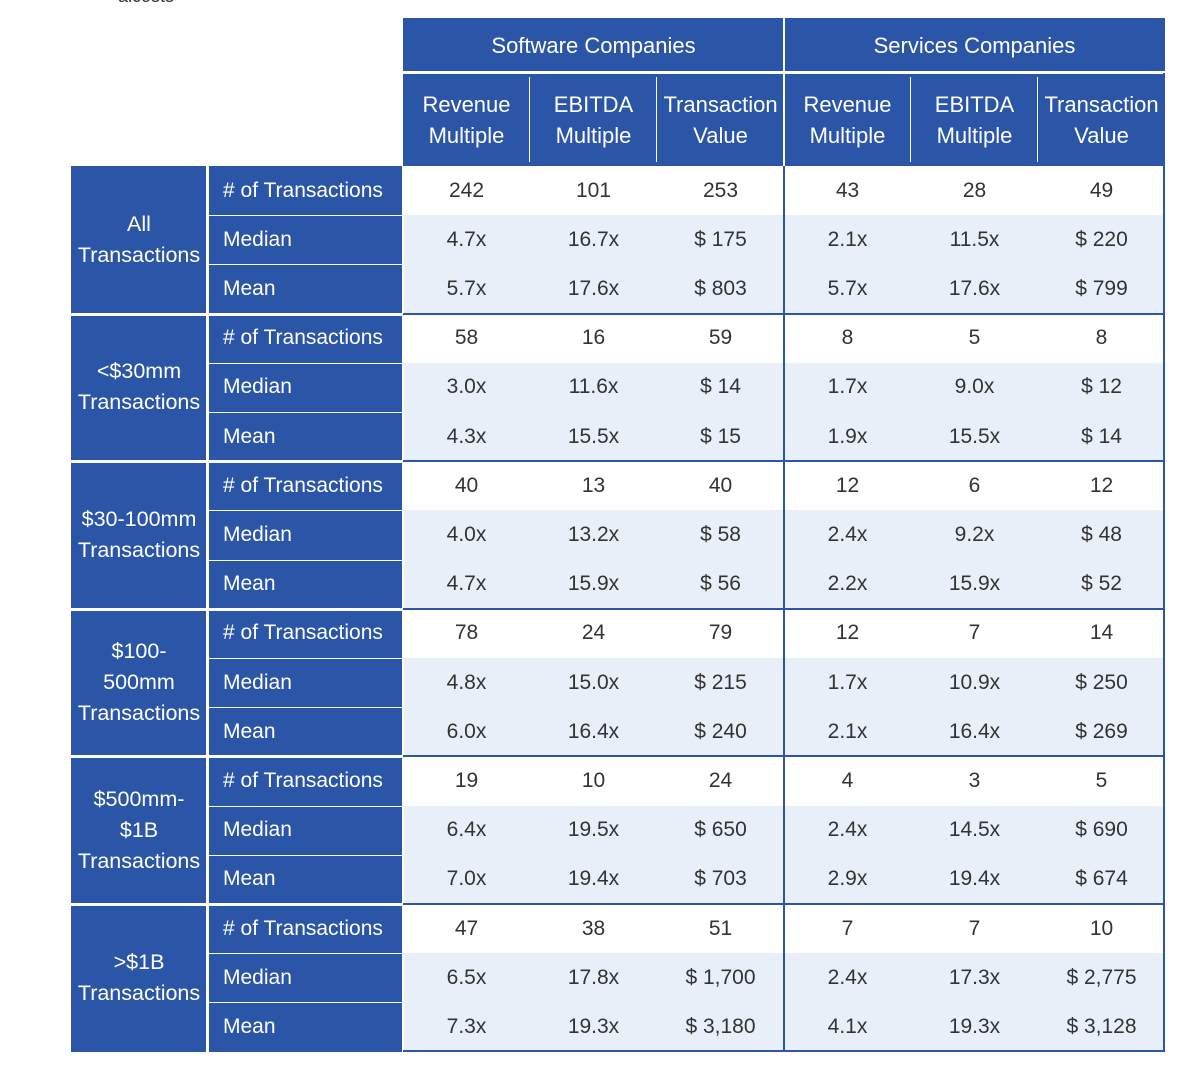 The image size is (1183, 1073). What do you see at coordinates (139, 651) in the screenshot?
I see `section-label-line: $100-` at bounding box center [139, 651].